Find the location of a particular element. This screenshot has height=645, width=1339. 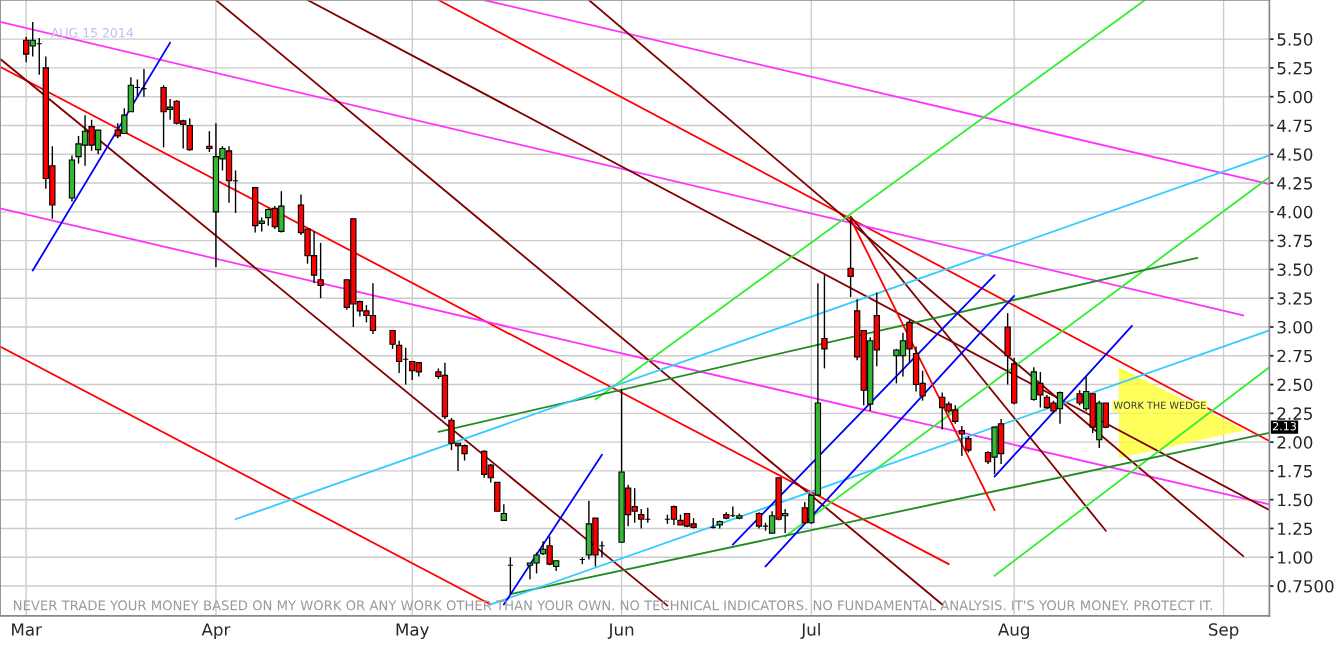

y-tick-label: 4.75 is located at coordinates (1294, 126).